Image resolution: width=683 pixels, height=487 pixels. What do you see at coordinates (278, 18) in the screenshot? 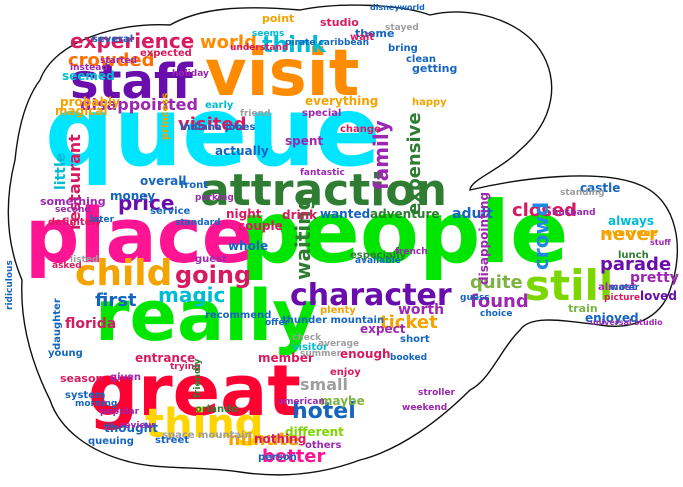
I see `cloud-word-point: point` at bounding box center [278, 18].